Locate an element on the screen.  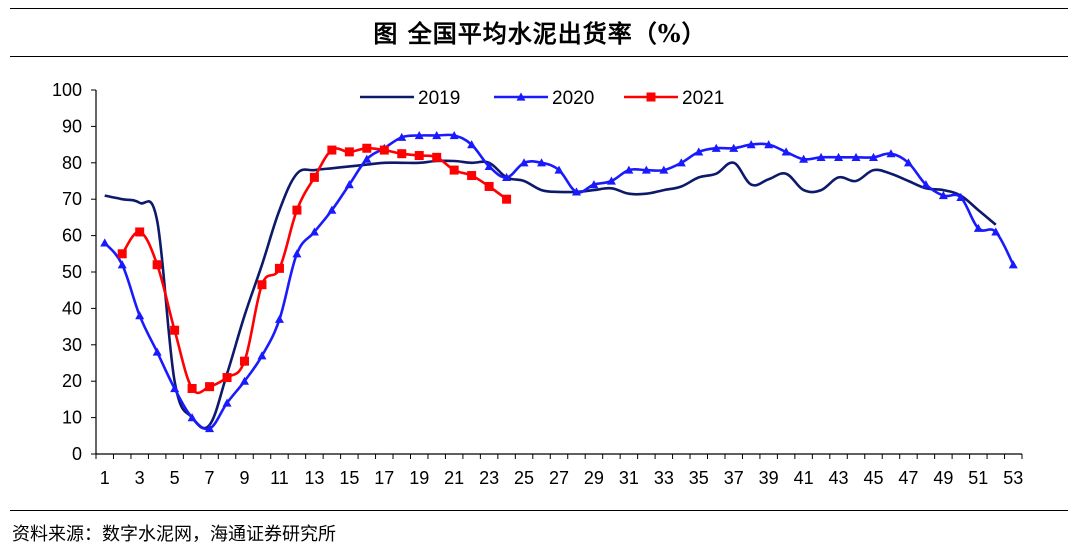
x-tick-label: 21 is located at coordinates (454, 478).